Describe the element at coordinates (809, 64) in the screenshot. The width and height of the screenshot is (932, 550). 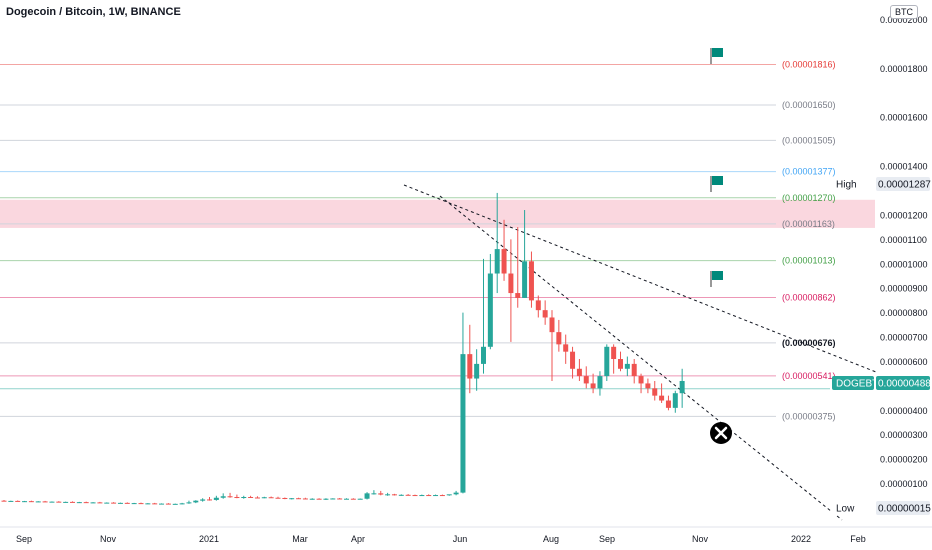
I see `level-label: (0.00001816)` at that location.